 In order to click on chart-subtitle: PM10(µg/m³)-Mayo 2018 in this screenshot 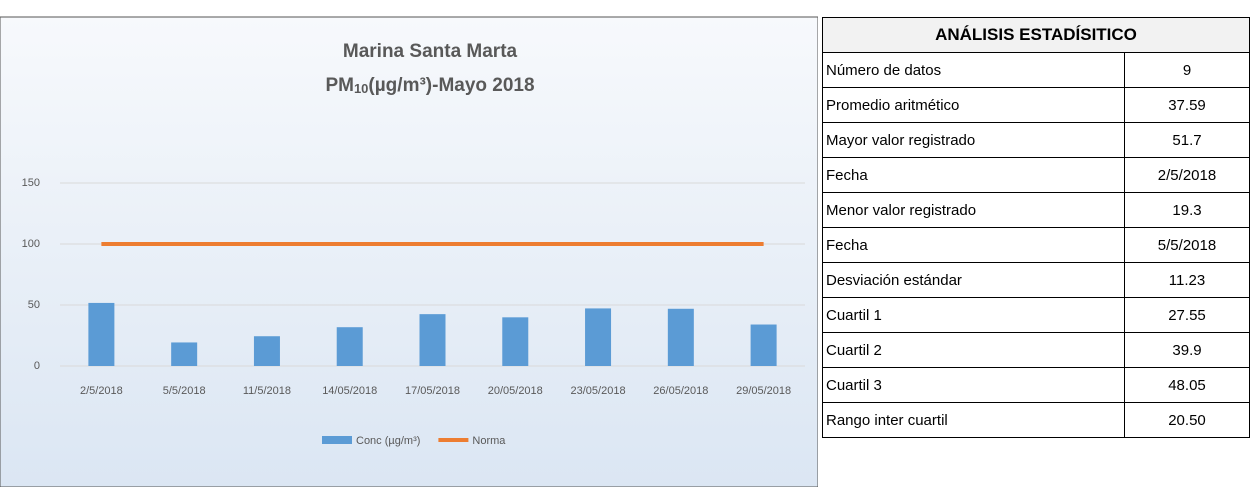, I will do `click(429, 85)`.